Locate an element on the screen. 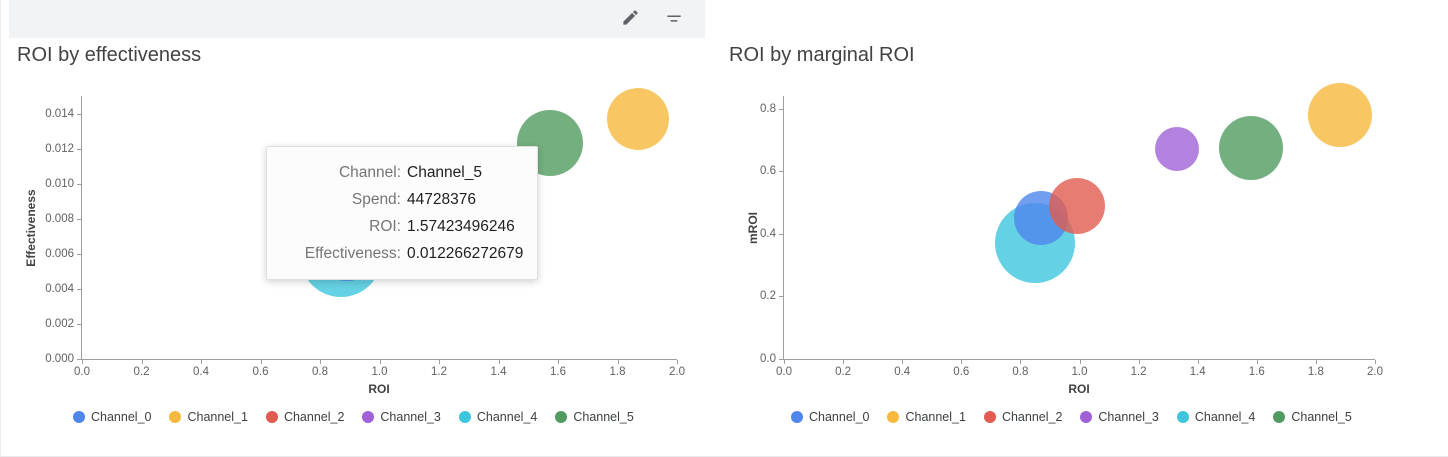 This screenshot has height=457, width=1448. y-tick-label: 0.004 is located at coordinates (59, 288).